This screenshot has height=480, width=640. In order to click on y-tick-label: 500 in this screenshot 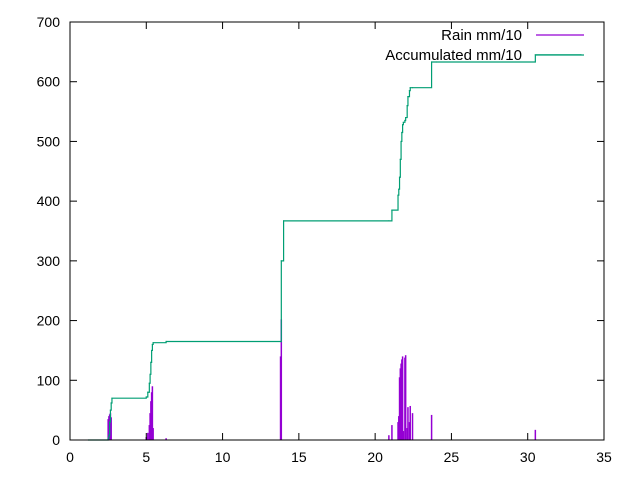, I will do `click(49, 141)`.